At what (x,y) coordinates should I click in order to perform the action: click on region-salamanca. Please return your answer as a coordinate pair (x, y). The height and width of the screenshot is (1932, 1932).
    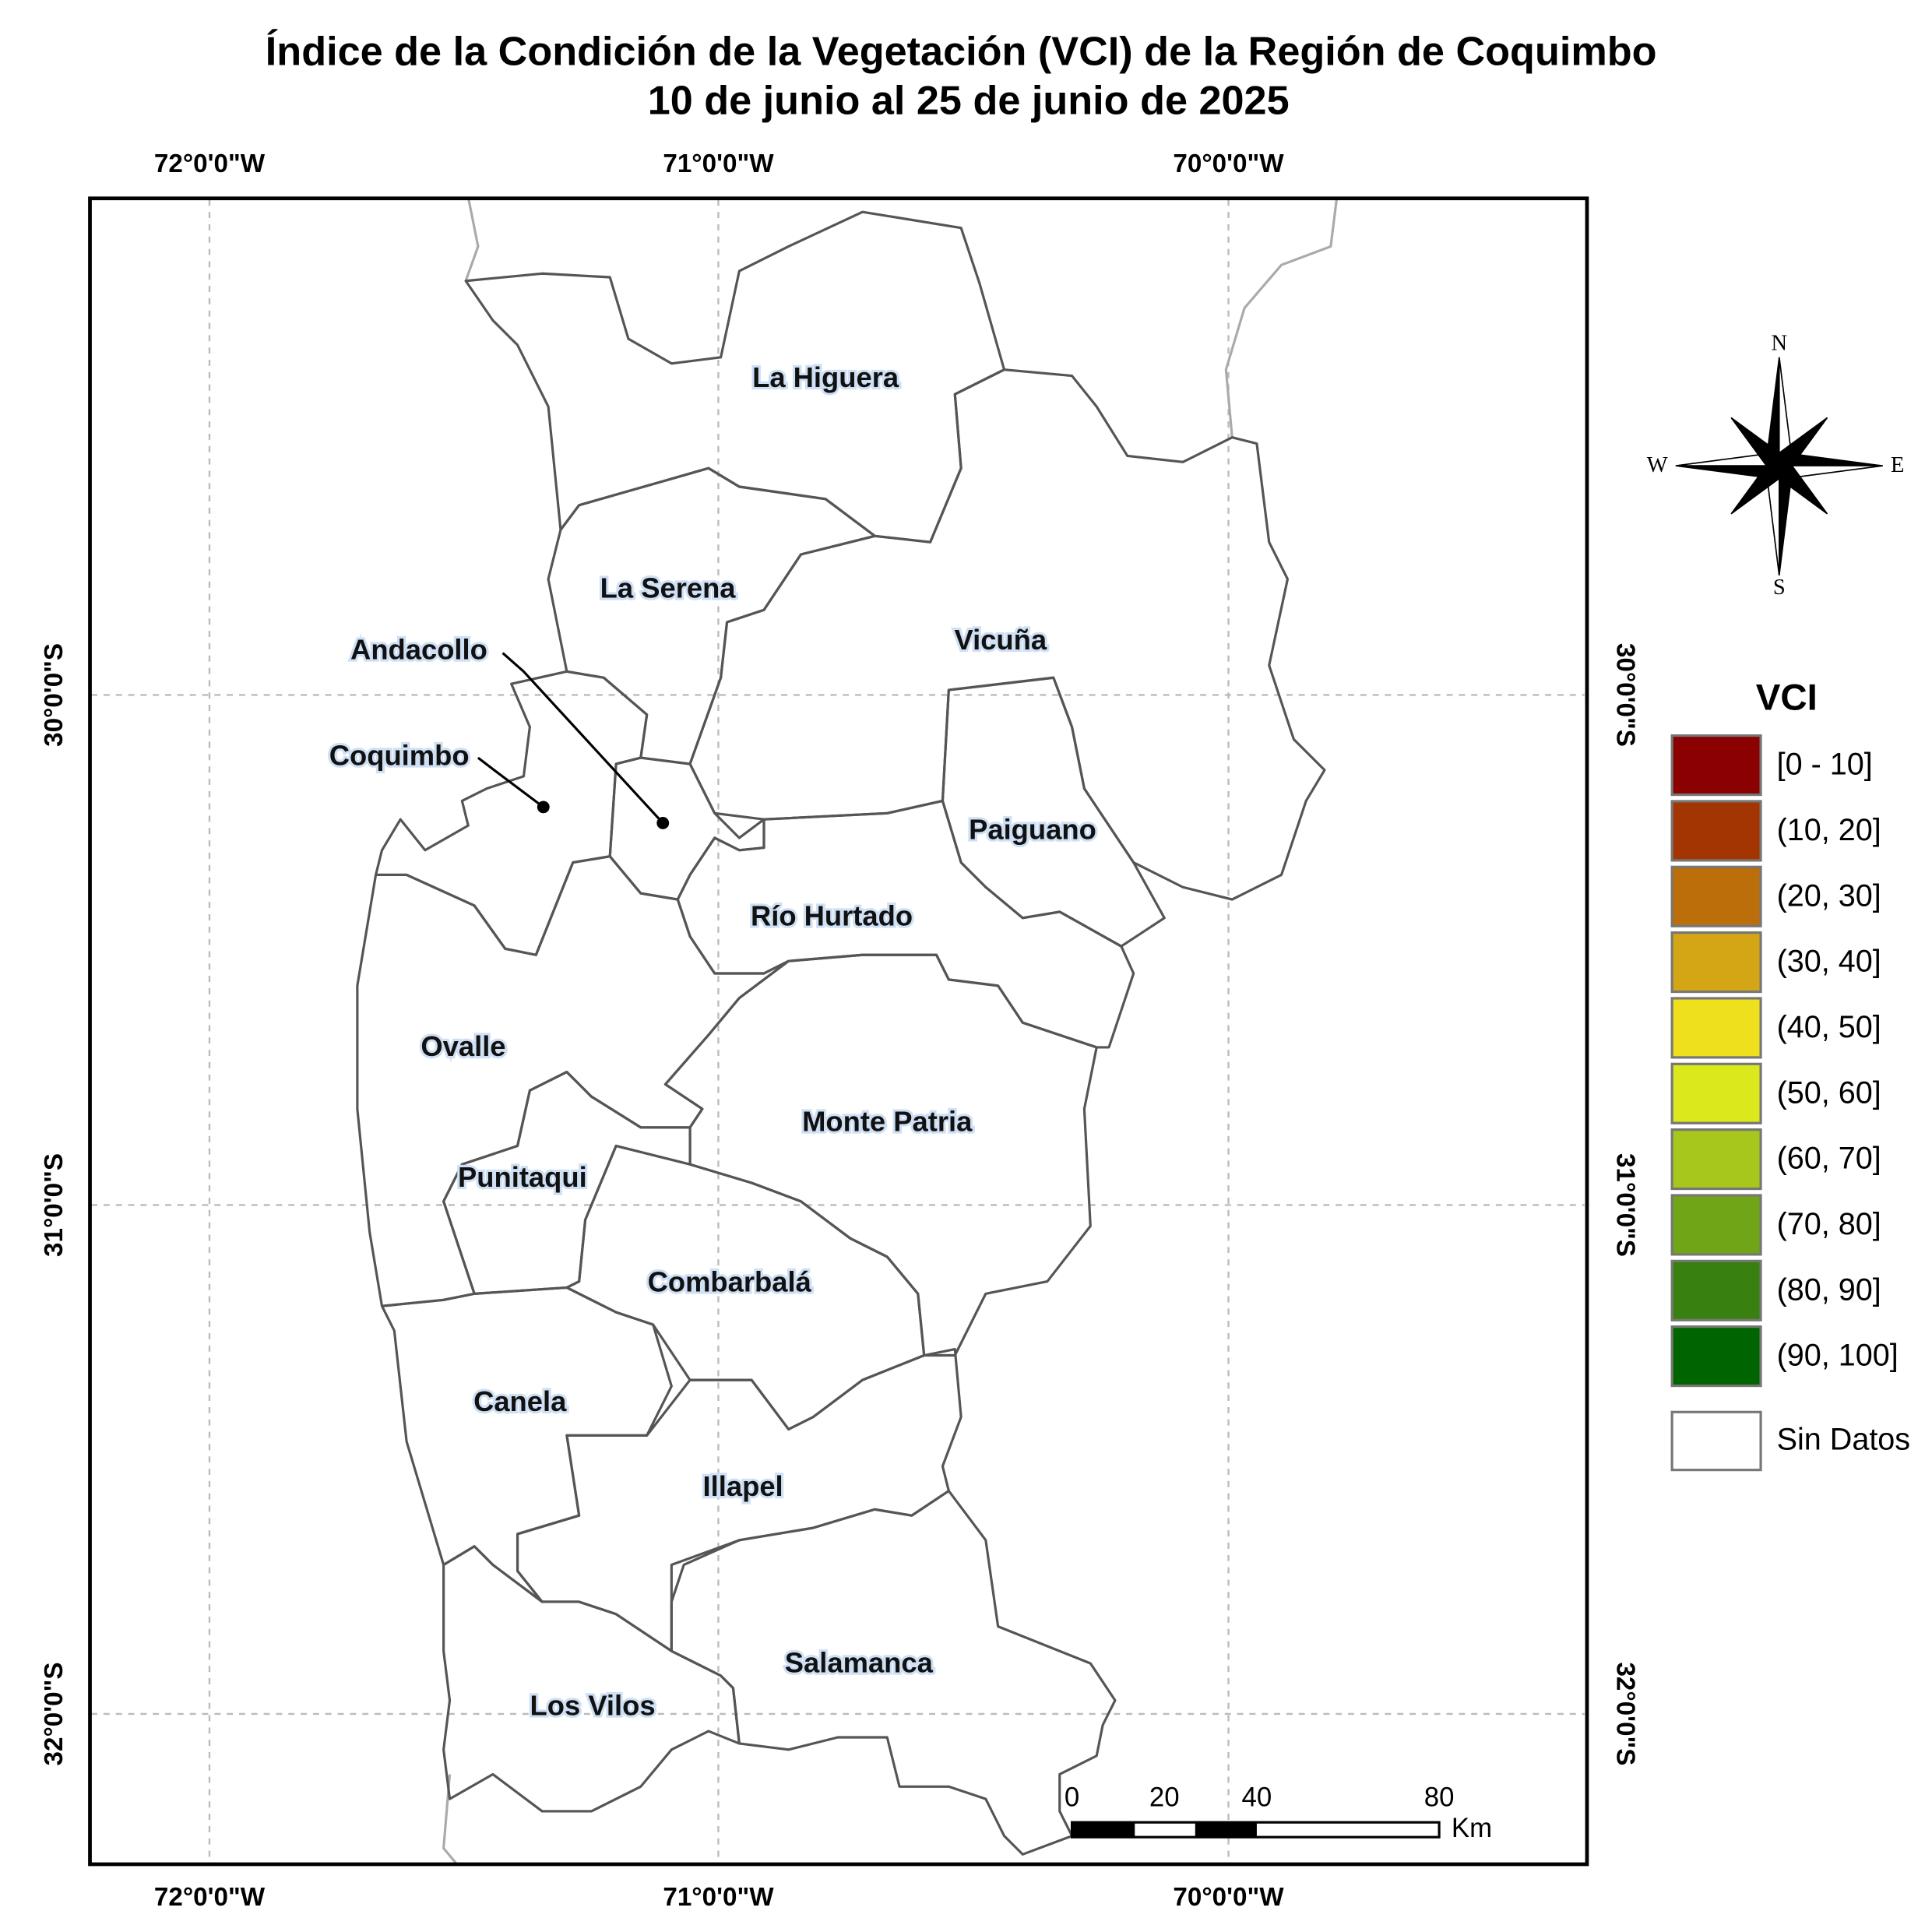
    Looking at the image, I should click on (893, 1672).